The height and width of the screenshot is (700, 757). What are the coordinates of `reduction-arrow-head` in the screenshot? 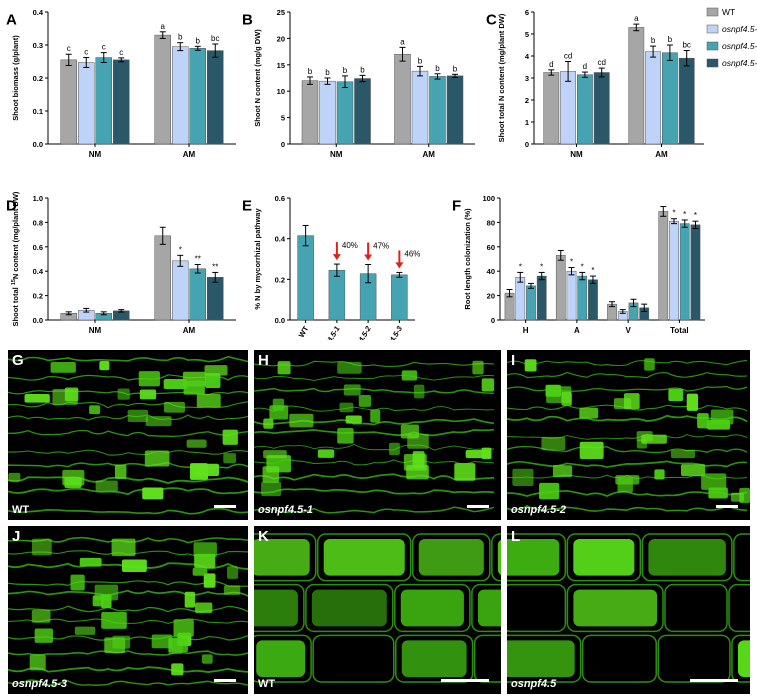 It's located at (368, 257).